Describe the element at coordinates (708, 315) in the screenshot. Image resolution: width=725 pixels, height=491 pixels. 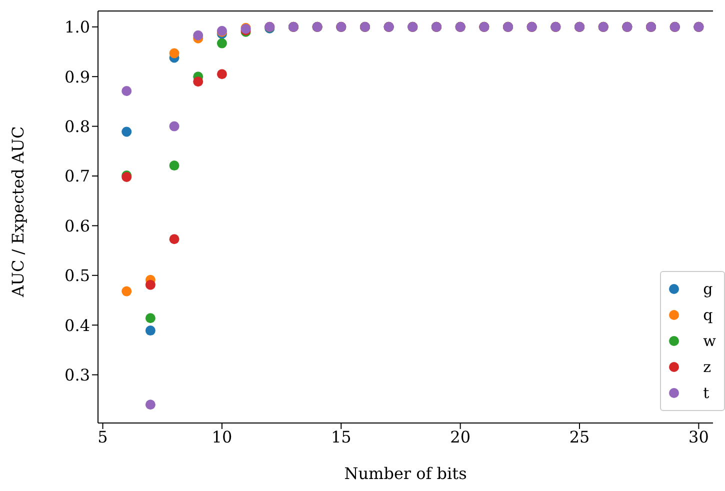
I see `legend-label: q` at that location.